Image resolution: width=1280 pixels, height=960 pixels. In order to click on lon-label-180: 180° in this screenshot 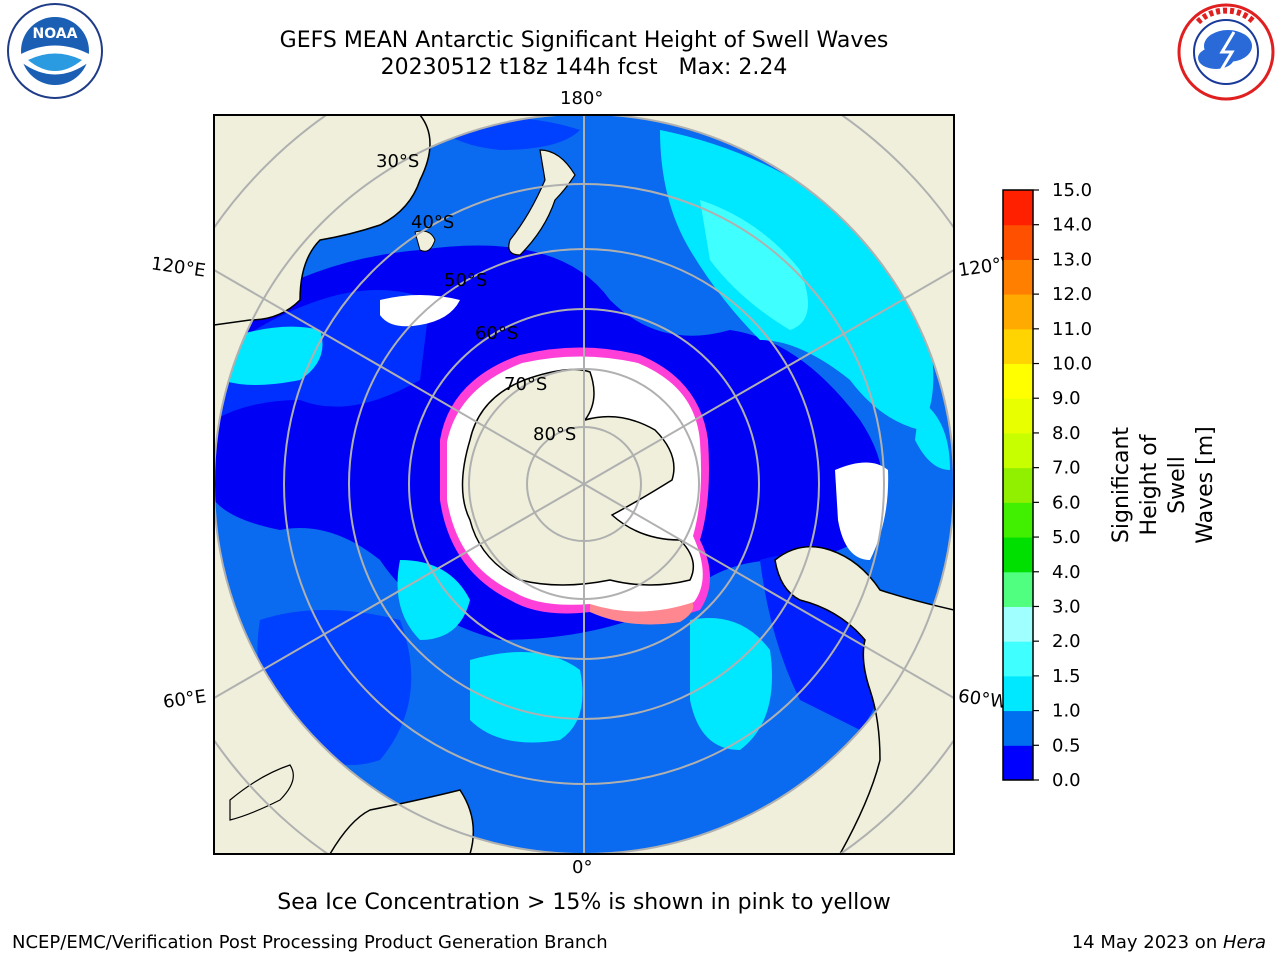, I will do `click(582, 98)`.